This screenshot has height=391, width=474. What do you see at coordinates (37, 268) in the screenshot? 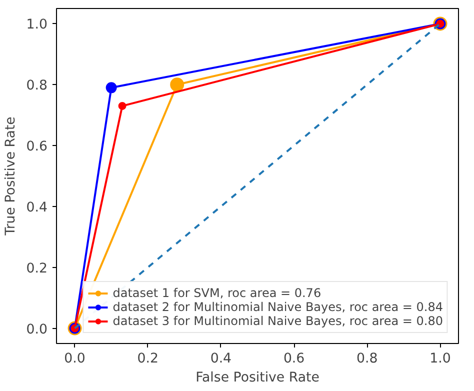
I see `y-tick-label: 0.2` at bounding box center [37, 268].